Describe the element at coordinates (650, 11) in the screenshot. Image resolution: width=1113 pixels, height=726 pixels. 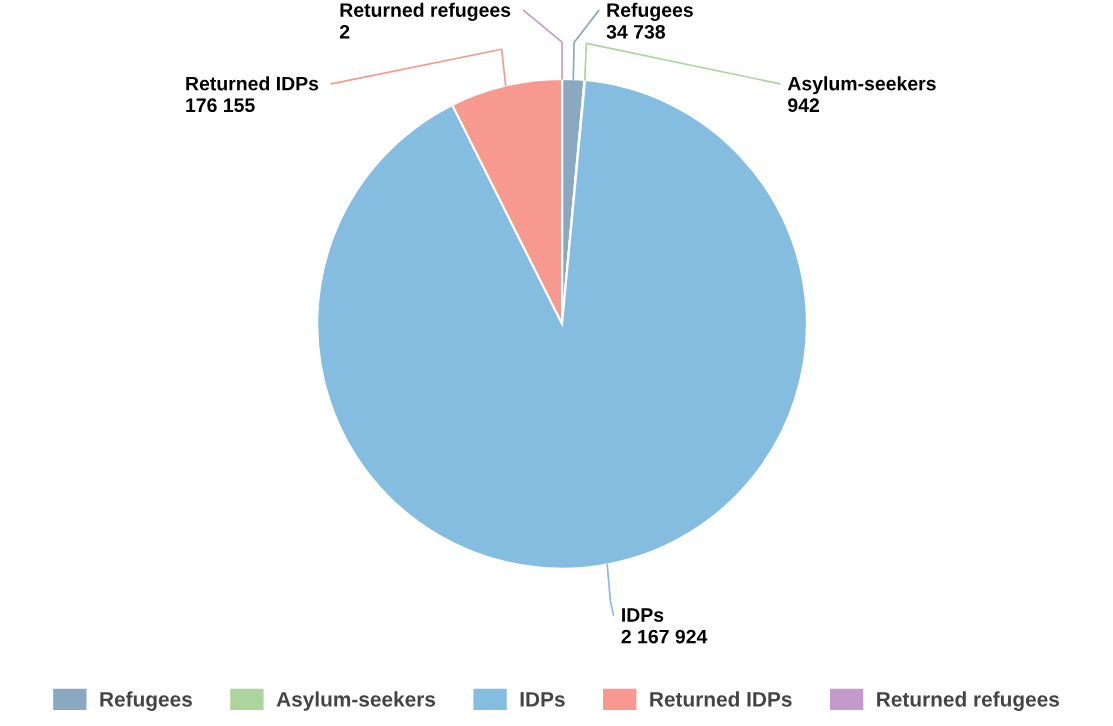
I see `slice-label: Refugees` at that location.